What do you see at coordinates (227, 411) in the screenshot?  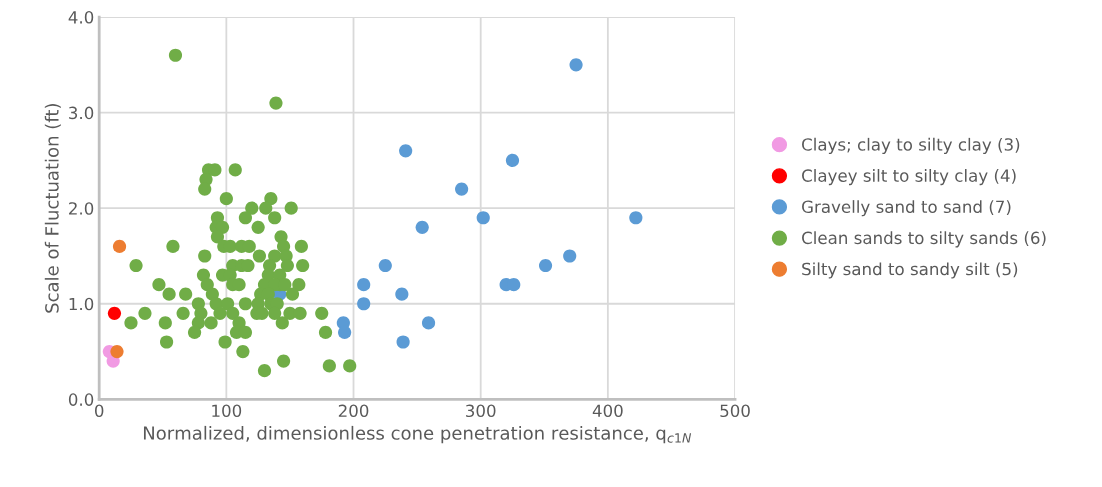 I see `x-tick-label: 100` at bounding box center [227, 411].